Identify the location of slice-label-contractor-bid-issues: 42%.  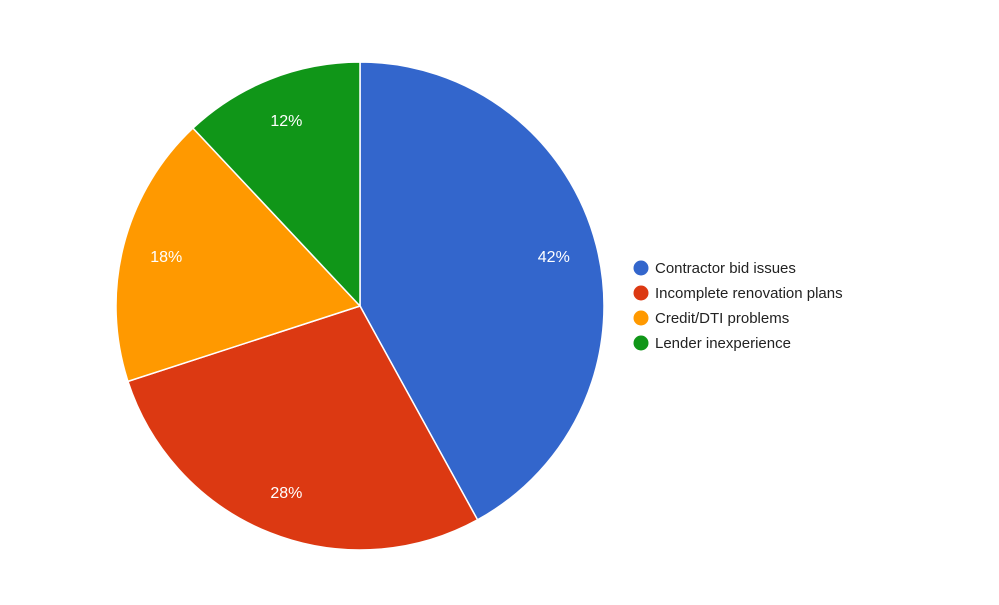
(554, 257).